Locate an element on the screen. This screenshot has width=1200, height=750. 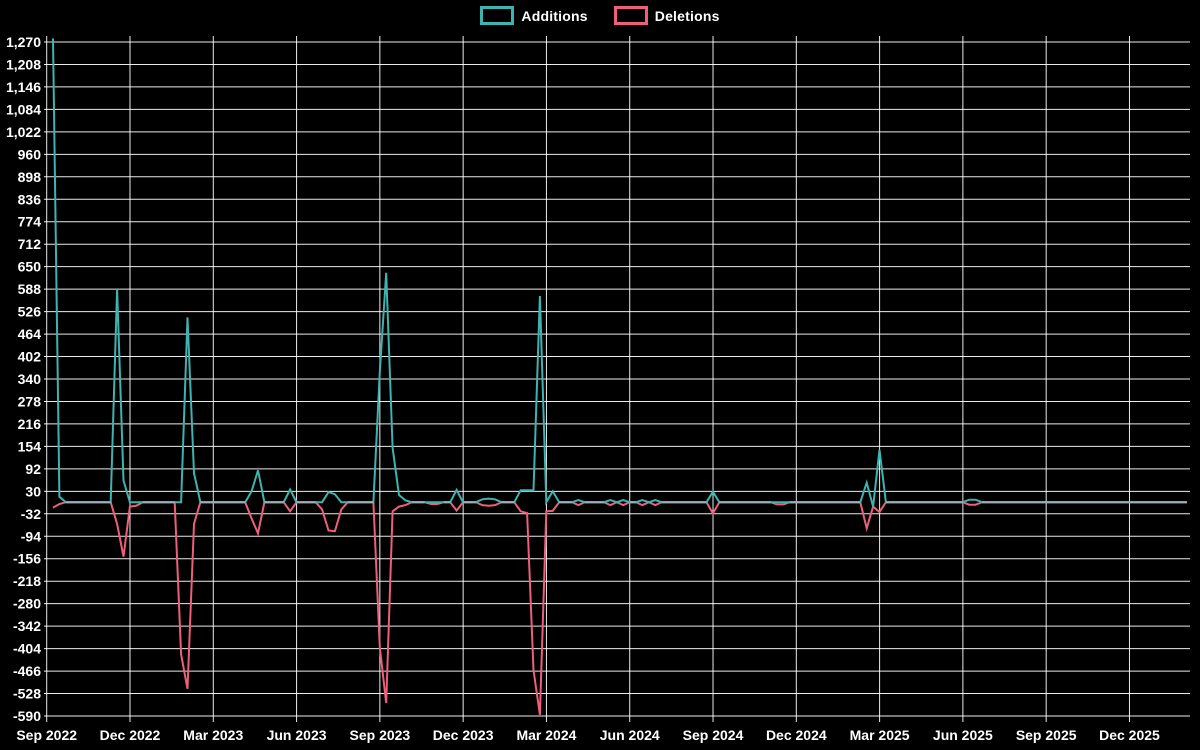
y-tick-label: 774 is located at coordinates (30, 222).